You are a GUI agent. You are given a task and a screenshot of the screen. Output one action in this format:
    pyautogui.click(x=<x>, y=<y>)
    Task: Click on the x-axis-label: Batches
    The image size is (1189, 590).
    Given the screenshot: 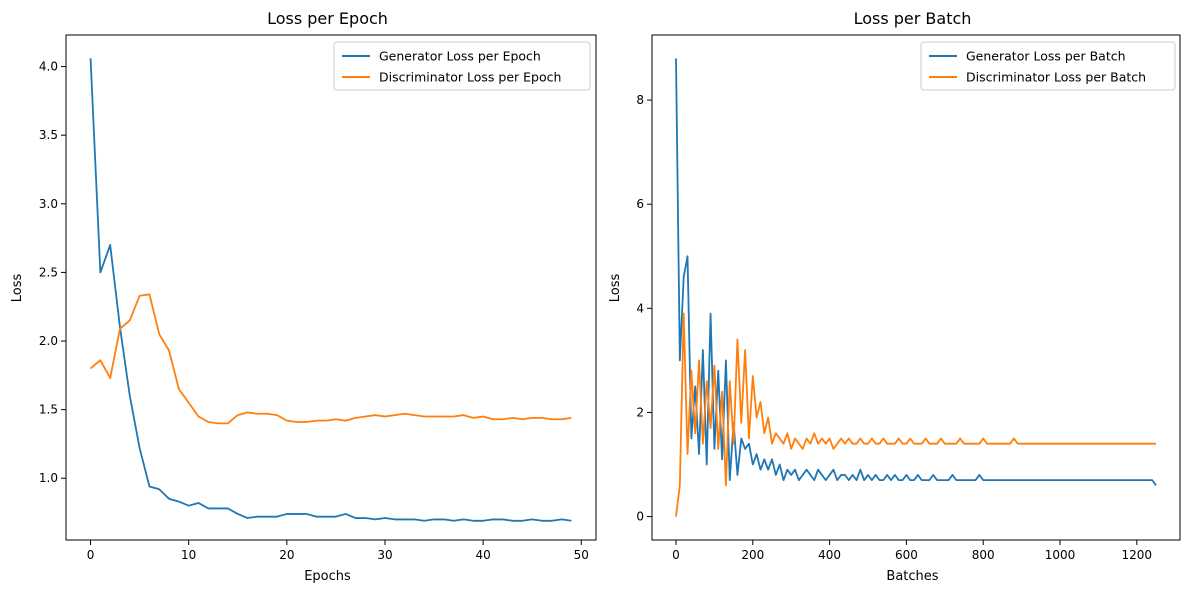 What is the action you would take?
    pyautogui.click(x=912, y=576)
    